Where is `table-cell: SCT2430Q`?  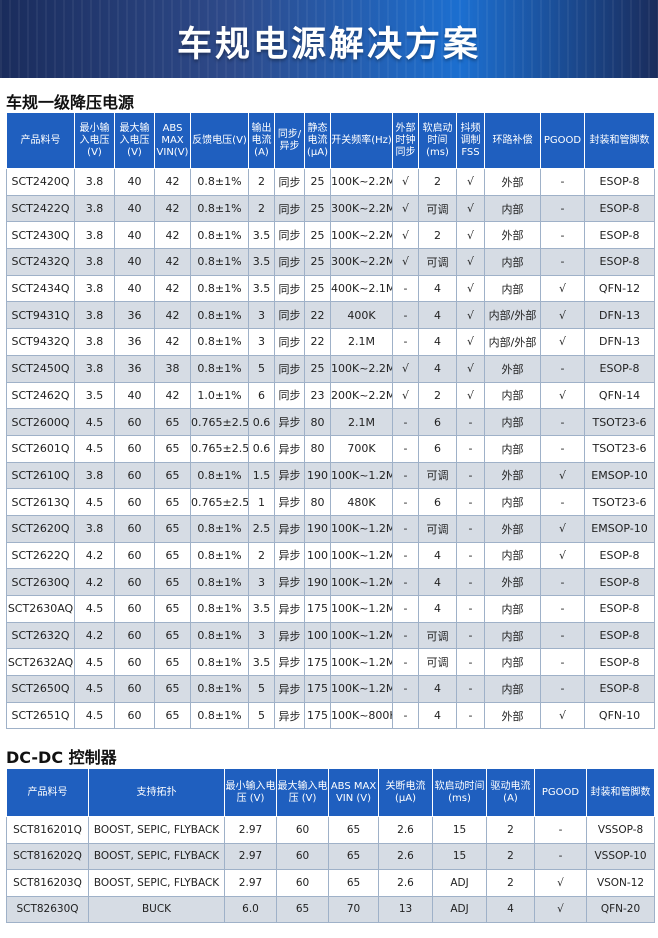
table-cell: SCT2430Q is located at coordinates (40, 235).